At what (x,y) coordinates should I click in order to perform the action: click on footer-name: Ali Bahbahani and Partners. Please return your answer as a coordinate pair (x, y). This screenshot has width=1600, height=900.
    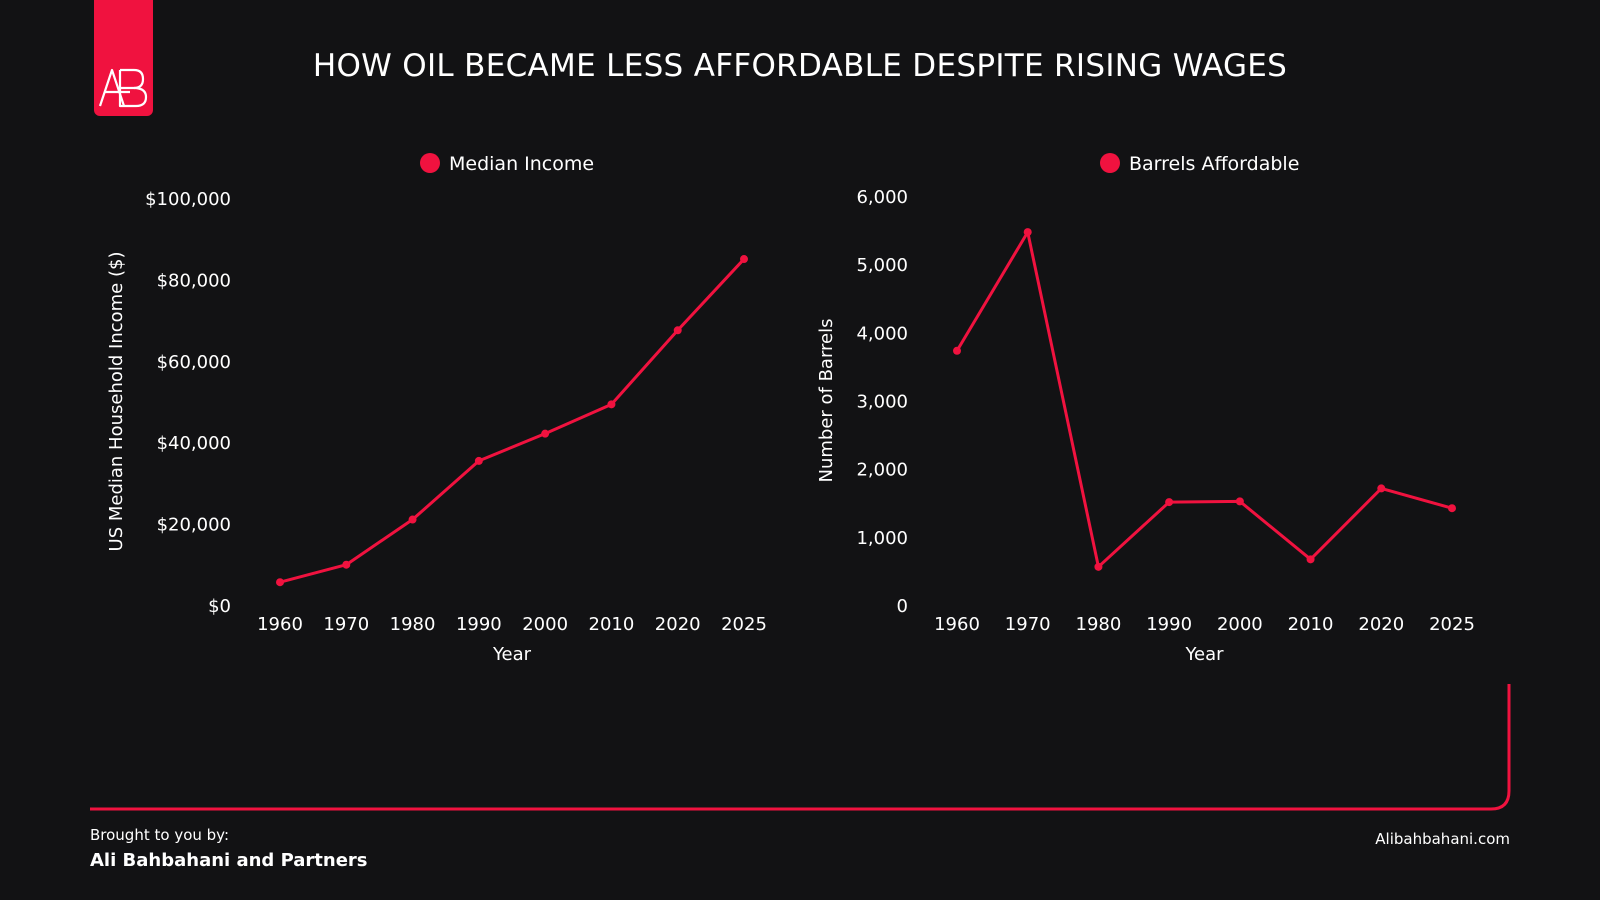
    Looking at the image, I should click on (229, 860).